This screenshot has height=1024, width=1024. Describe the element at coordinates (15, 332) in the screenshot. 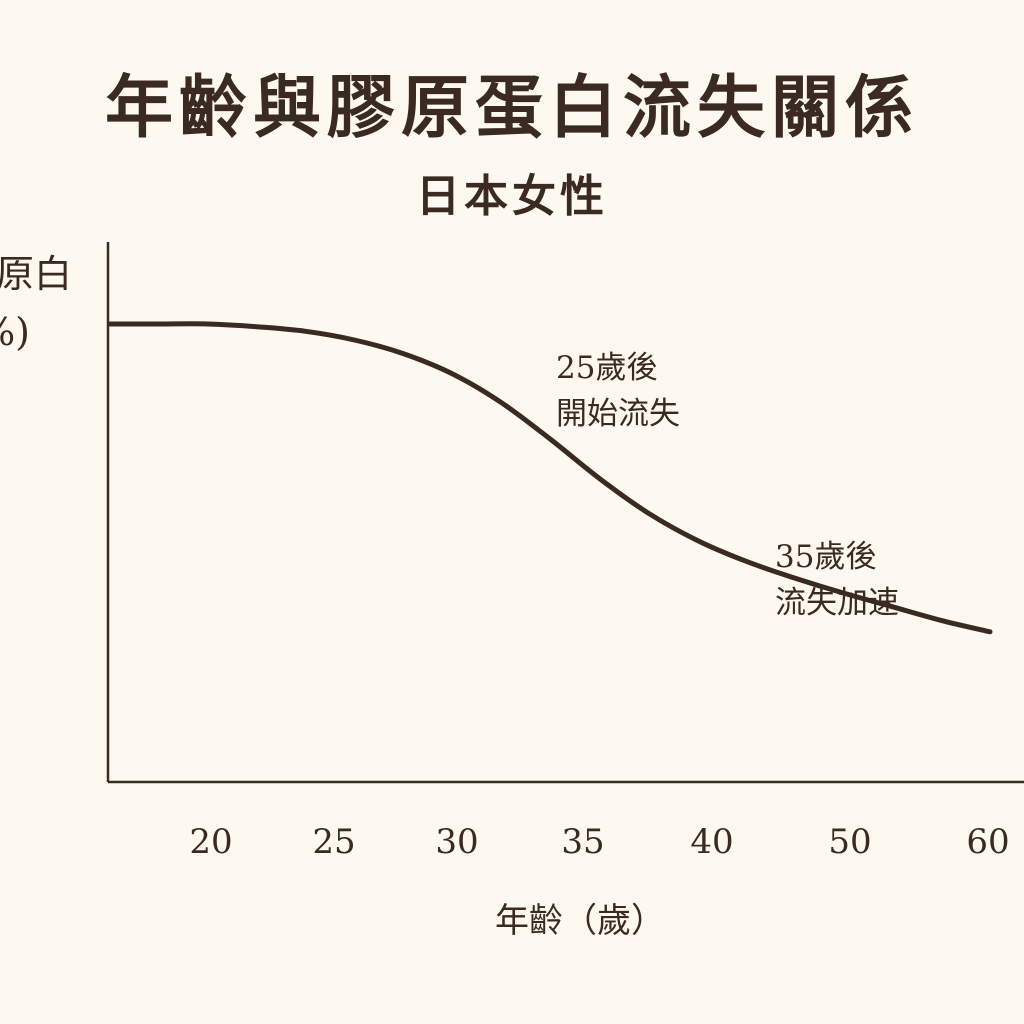

I see `y-axis-label-line2: %)` at that location.